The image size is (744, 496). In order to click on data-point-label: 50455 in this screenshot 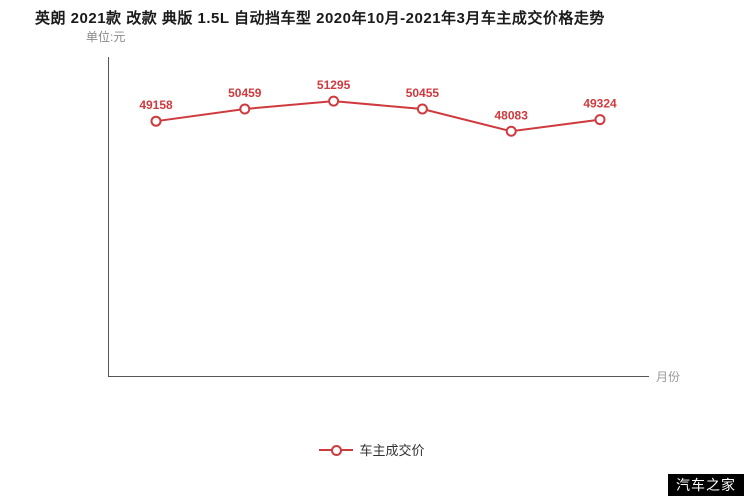, I will do `click(423, 93)`.